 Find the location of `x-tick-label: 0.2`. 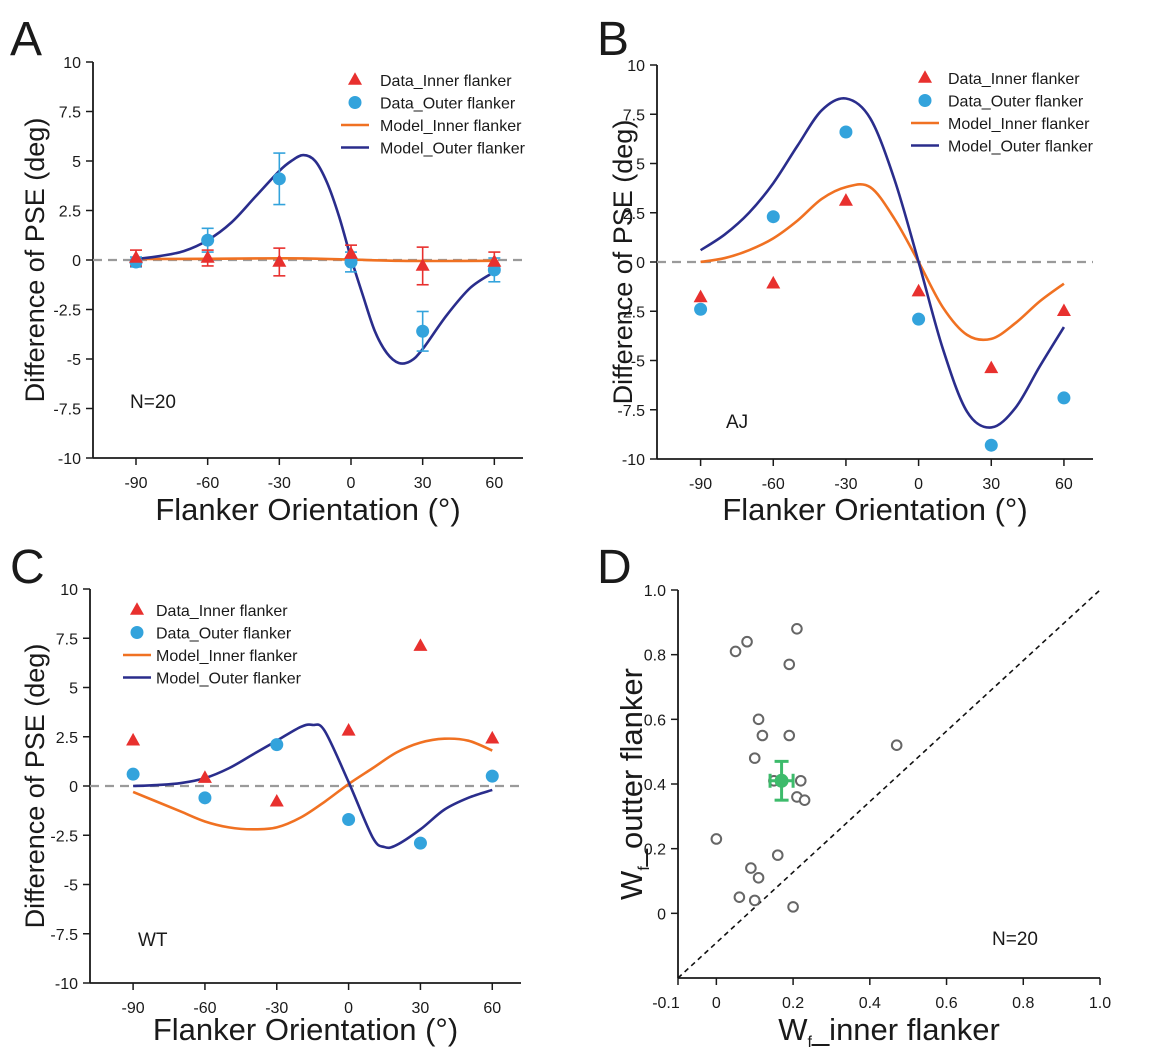

x-tick-label: 0.2 is located at coordinates (793, 1003).